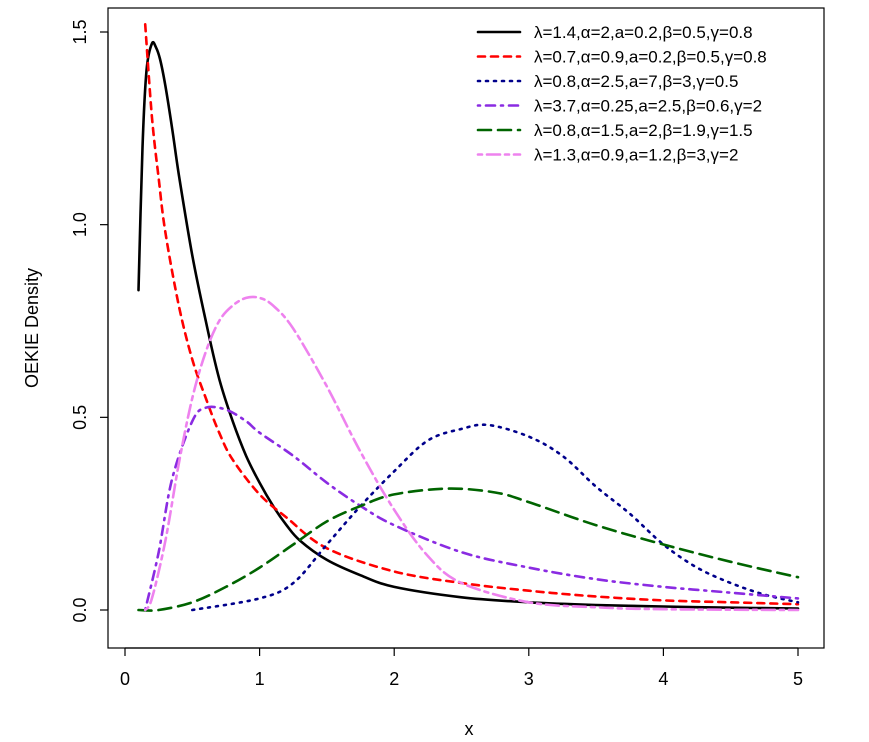 The image size is (869, 742). Describe the element at coordinates (32, 328) in the screenshot. I see `y-axis-title: OEKIE Density` at that location.